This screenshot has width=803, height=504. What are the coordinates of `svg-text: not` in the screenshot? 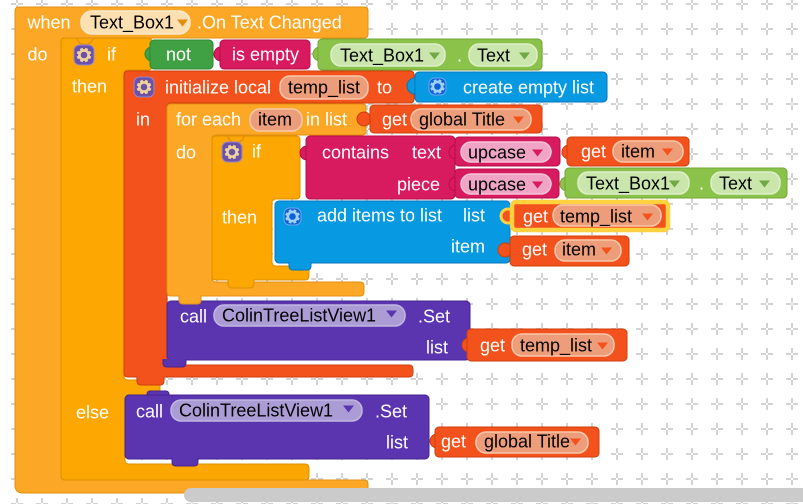 It's located at (178, 55).